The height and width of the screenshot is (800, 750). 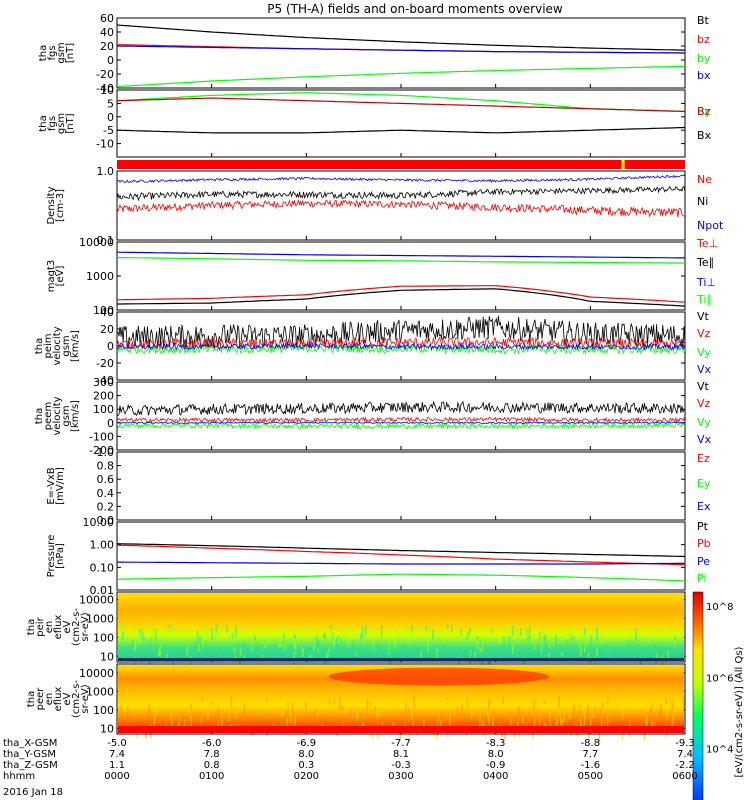 I want to click on y-tick-label: 5, so click(x=110, y=103).